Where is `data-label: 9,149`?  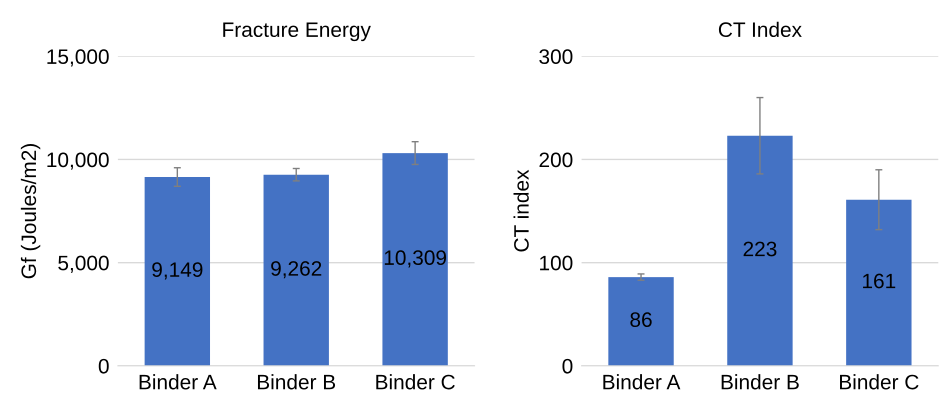
data-label: 9,149 is located at coordinates (177, 271).